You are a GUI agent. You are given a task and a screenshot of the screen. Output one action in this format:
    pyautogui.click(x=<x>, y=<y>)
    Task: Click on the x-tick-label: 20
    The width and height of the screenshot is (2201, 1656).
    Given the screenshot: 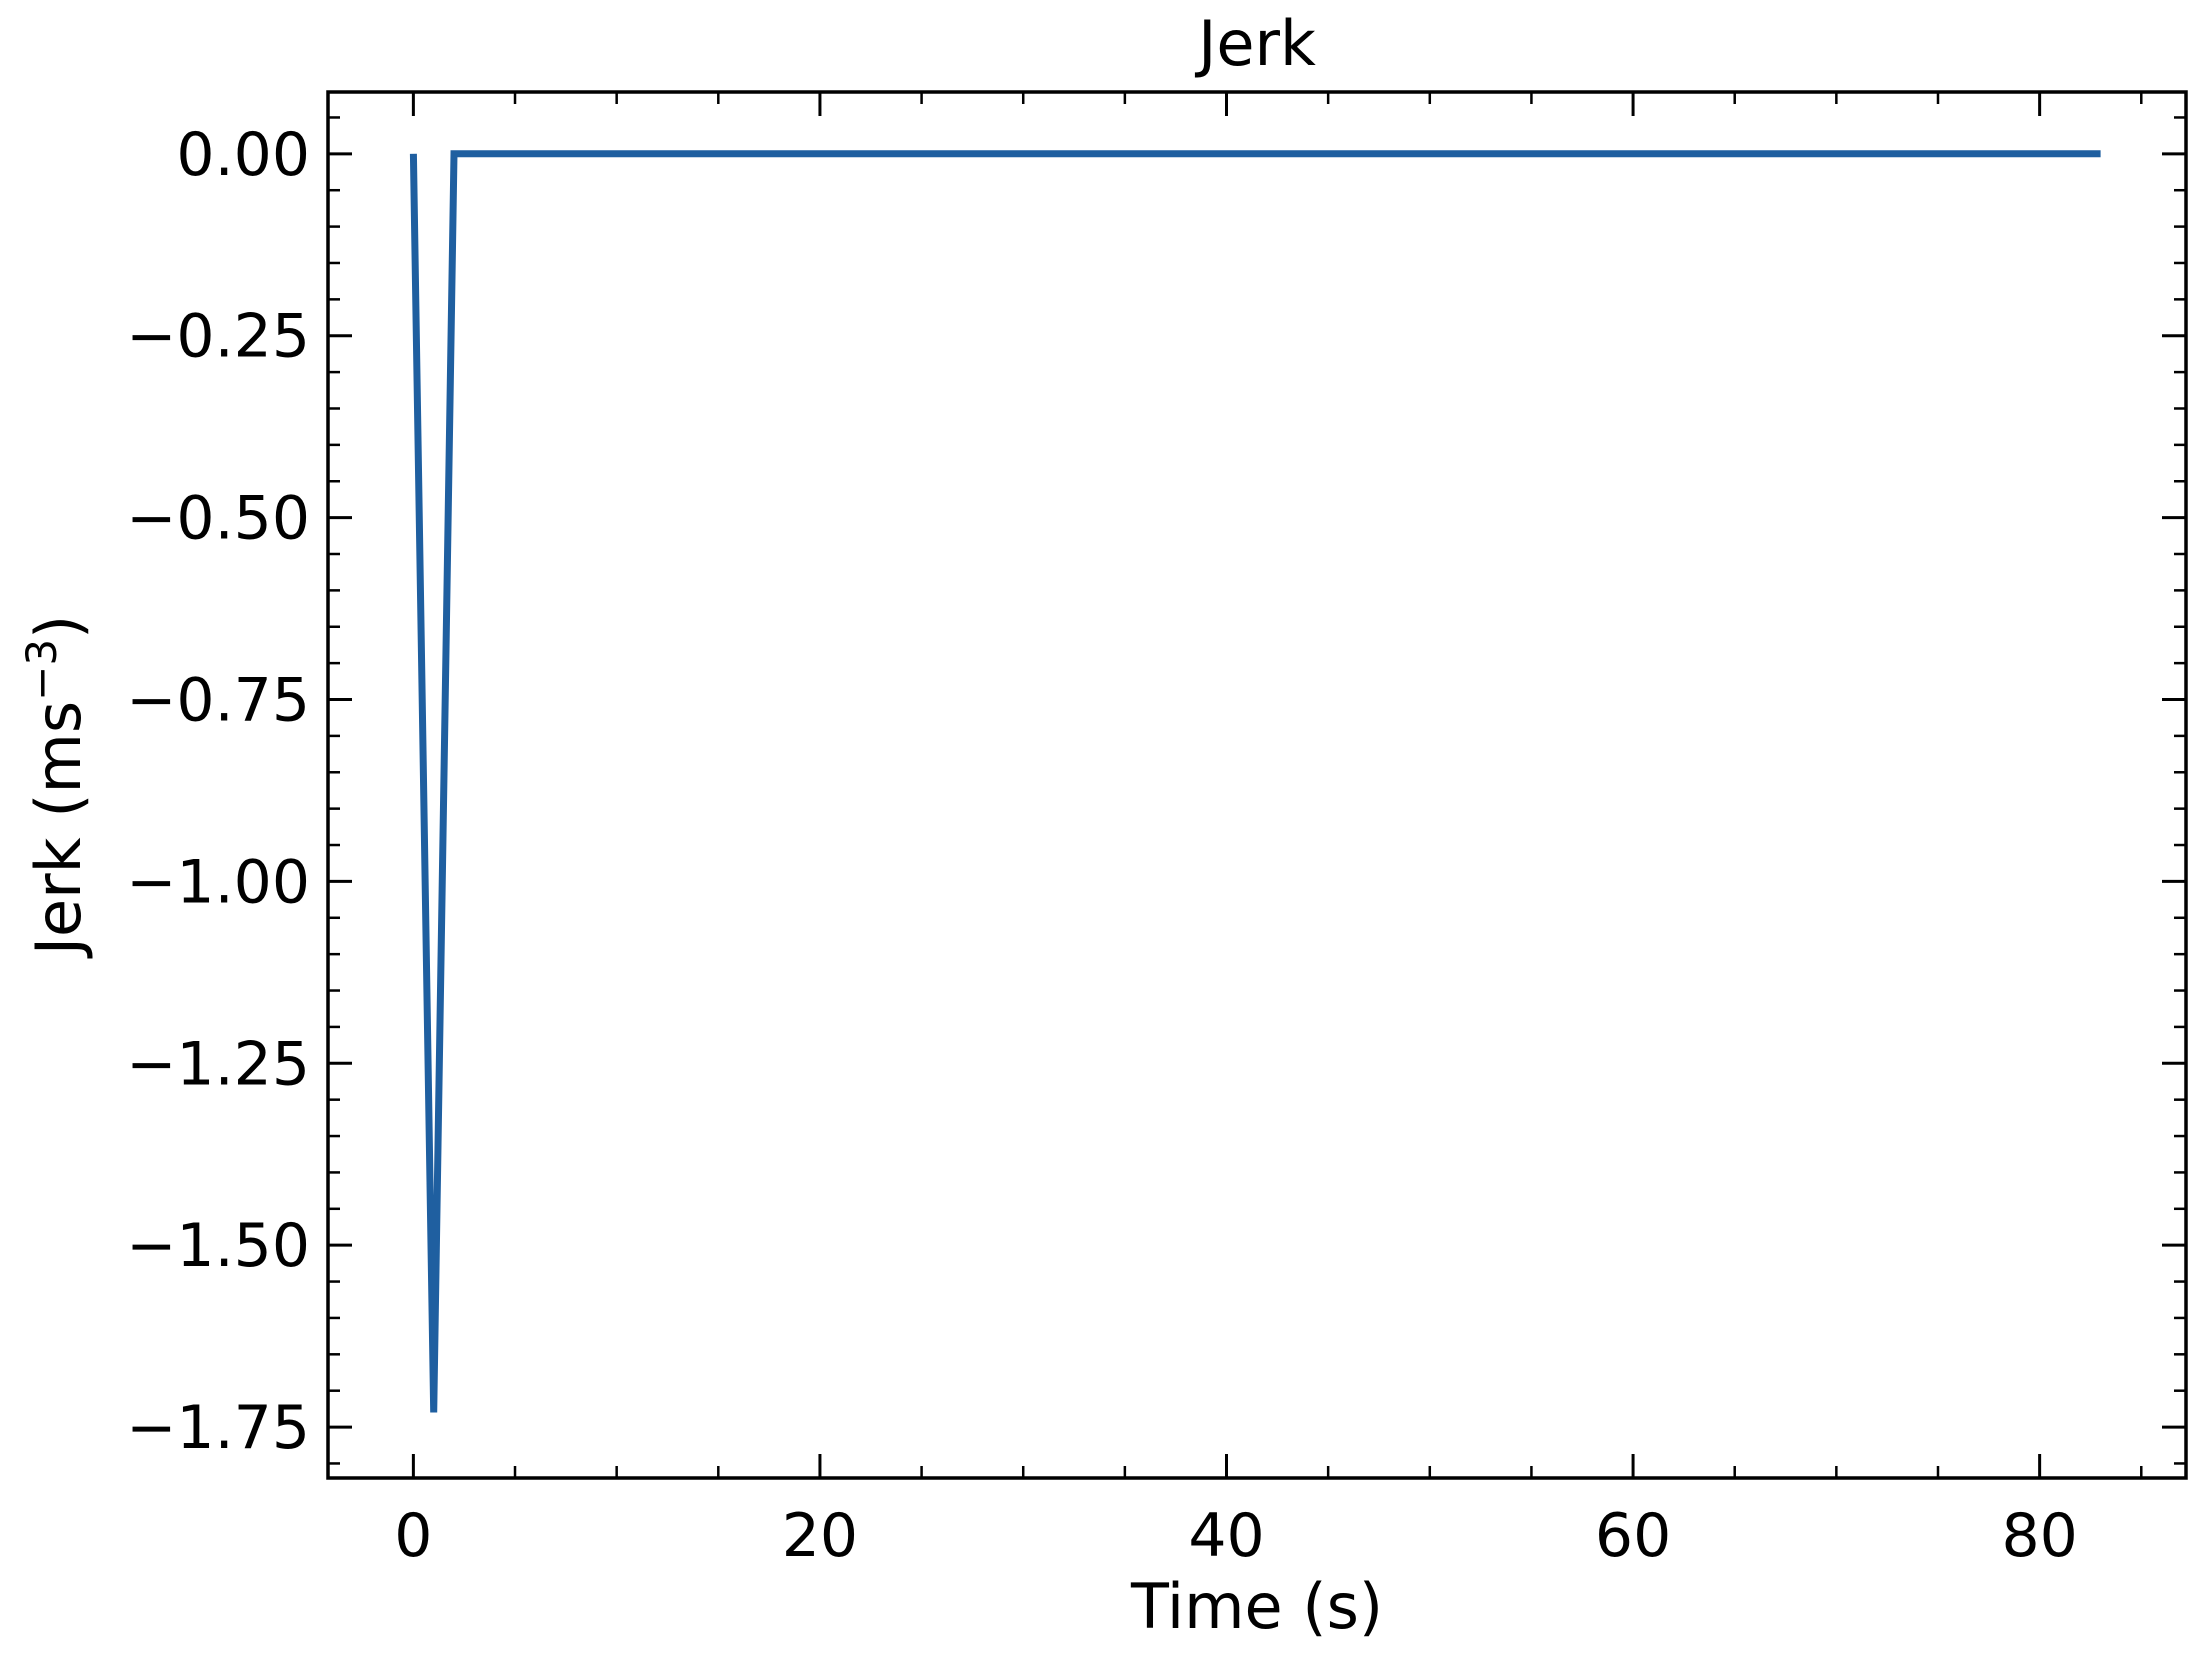 What is the action you would take?
    pyautogui.click(x=820, y=1536)
    